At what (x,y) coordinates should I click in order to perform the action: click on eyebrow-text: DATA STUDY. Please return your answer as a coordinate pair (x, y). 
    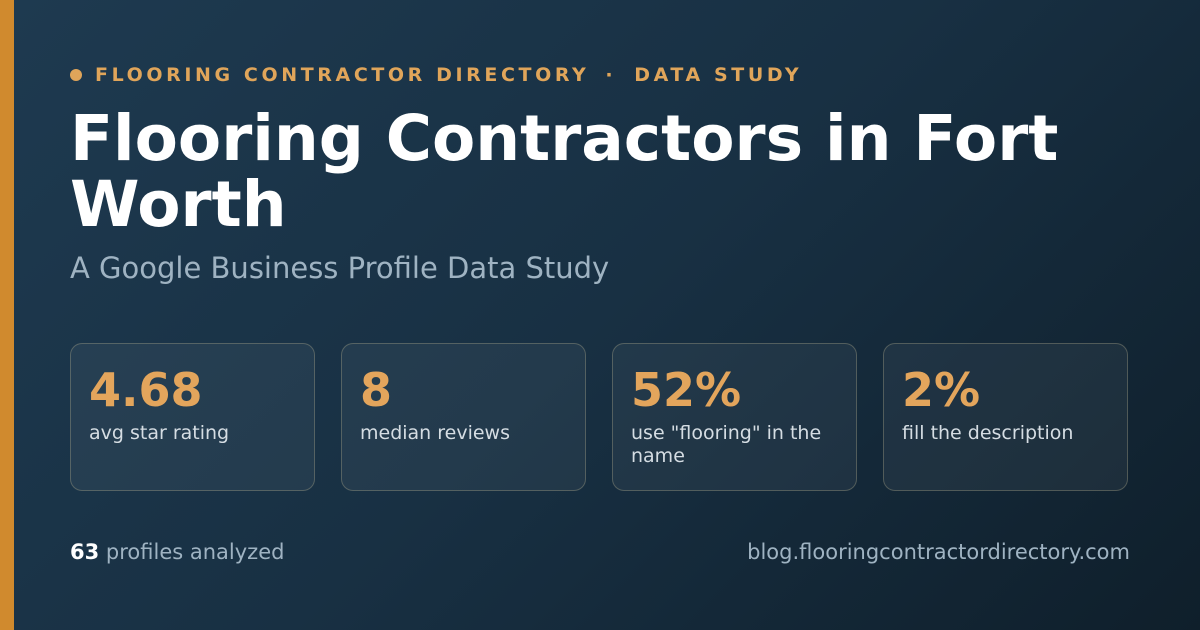
    Looking at the image, I should click on (718, 75).